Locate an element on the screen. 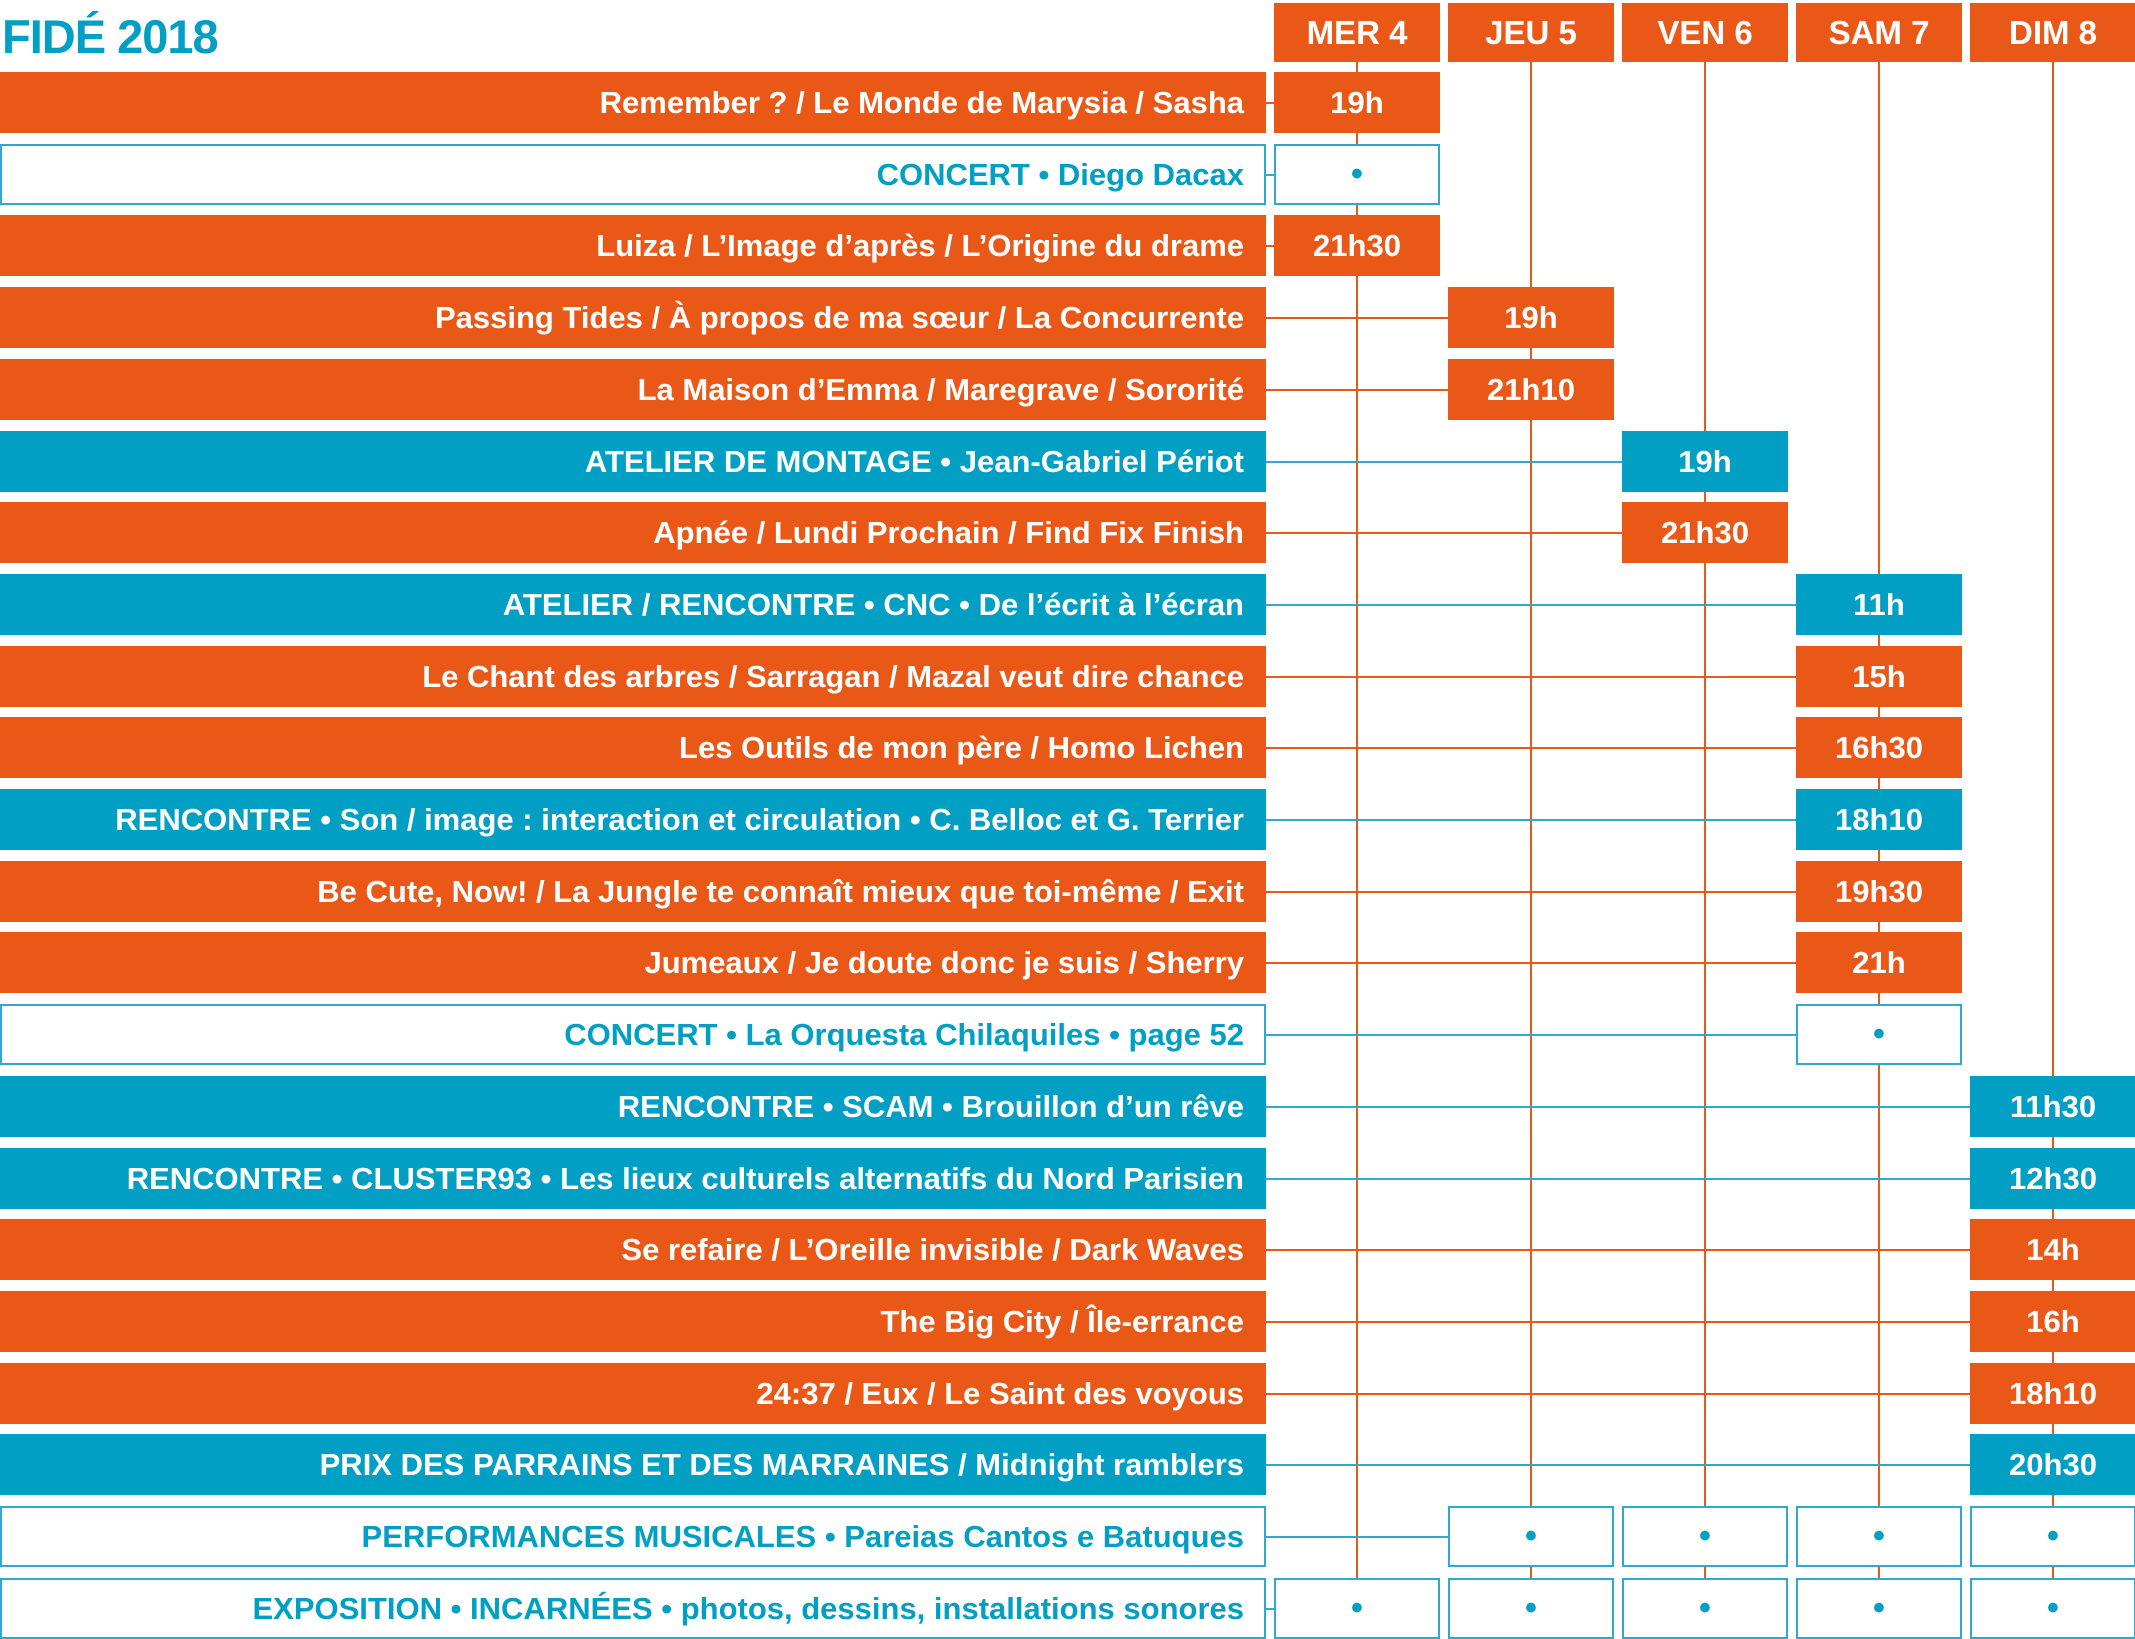 Image resolution: width=2135 pixels, height=1639 pixels. event-label: CONCERT • Diego Dacax is located at coordinates (633, 174).